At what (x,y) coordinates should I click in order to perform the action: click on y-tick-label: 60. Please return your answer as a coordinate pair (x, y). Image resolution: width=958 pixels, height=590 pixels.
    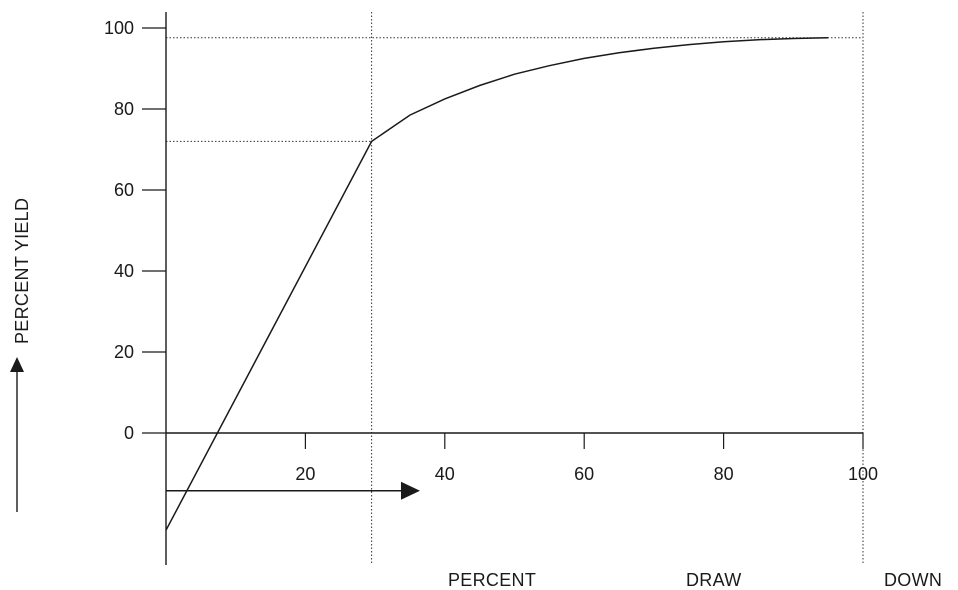
    Looking at the image, I should click on (124, 190).